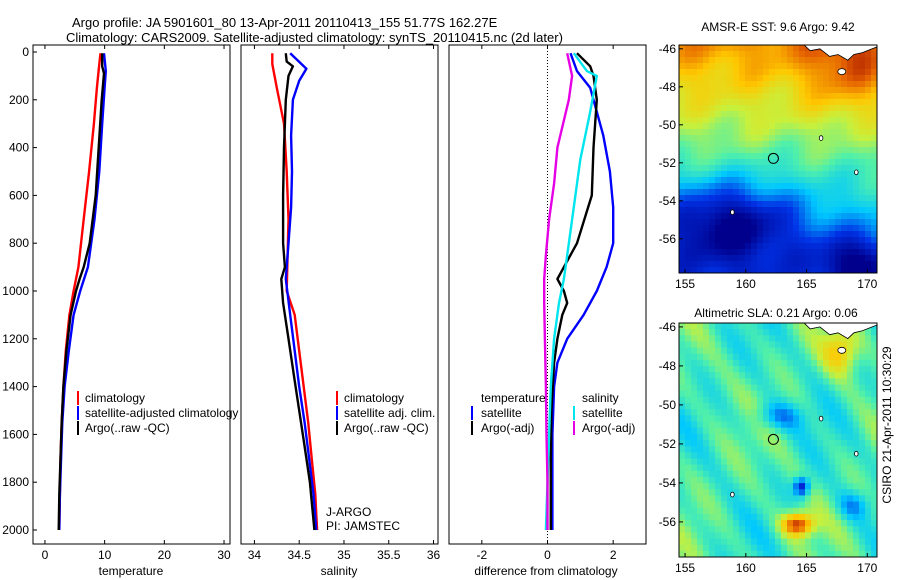 This screenshot has height=580, width=900. Describe the element at coordinates (803, 410) in the screenshot. I see `coastline` at that location.